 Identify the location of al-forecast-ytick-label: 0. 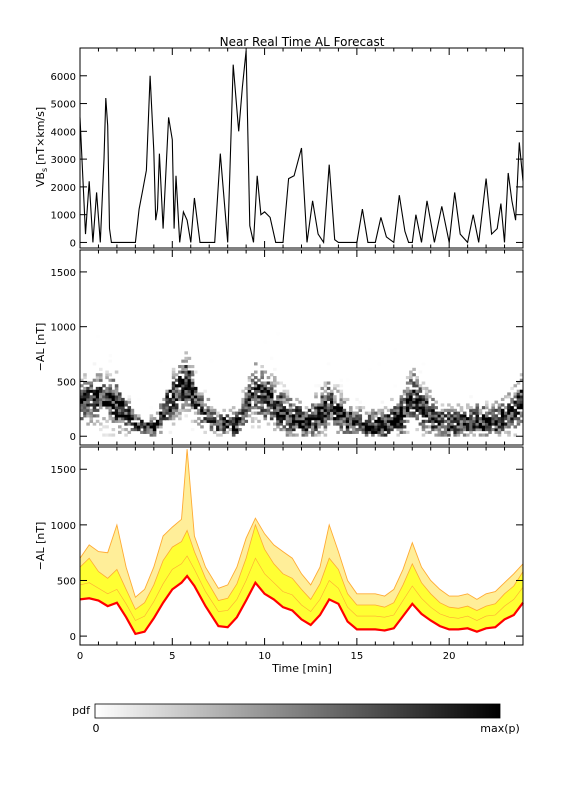
(73, 637).